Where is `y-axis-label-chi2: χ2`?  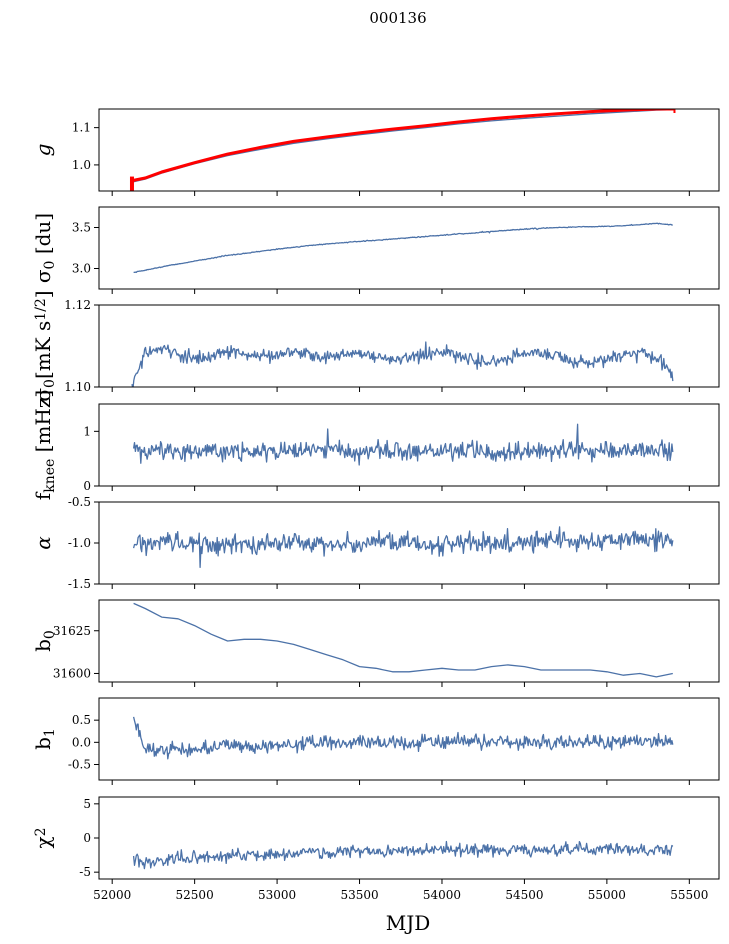
y-axis-label-chi2: χ2 is located at coordinates (43, 837).